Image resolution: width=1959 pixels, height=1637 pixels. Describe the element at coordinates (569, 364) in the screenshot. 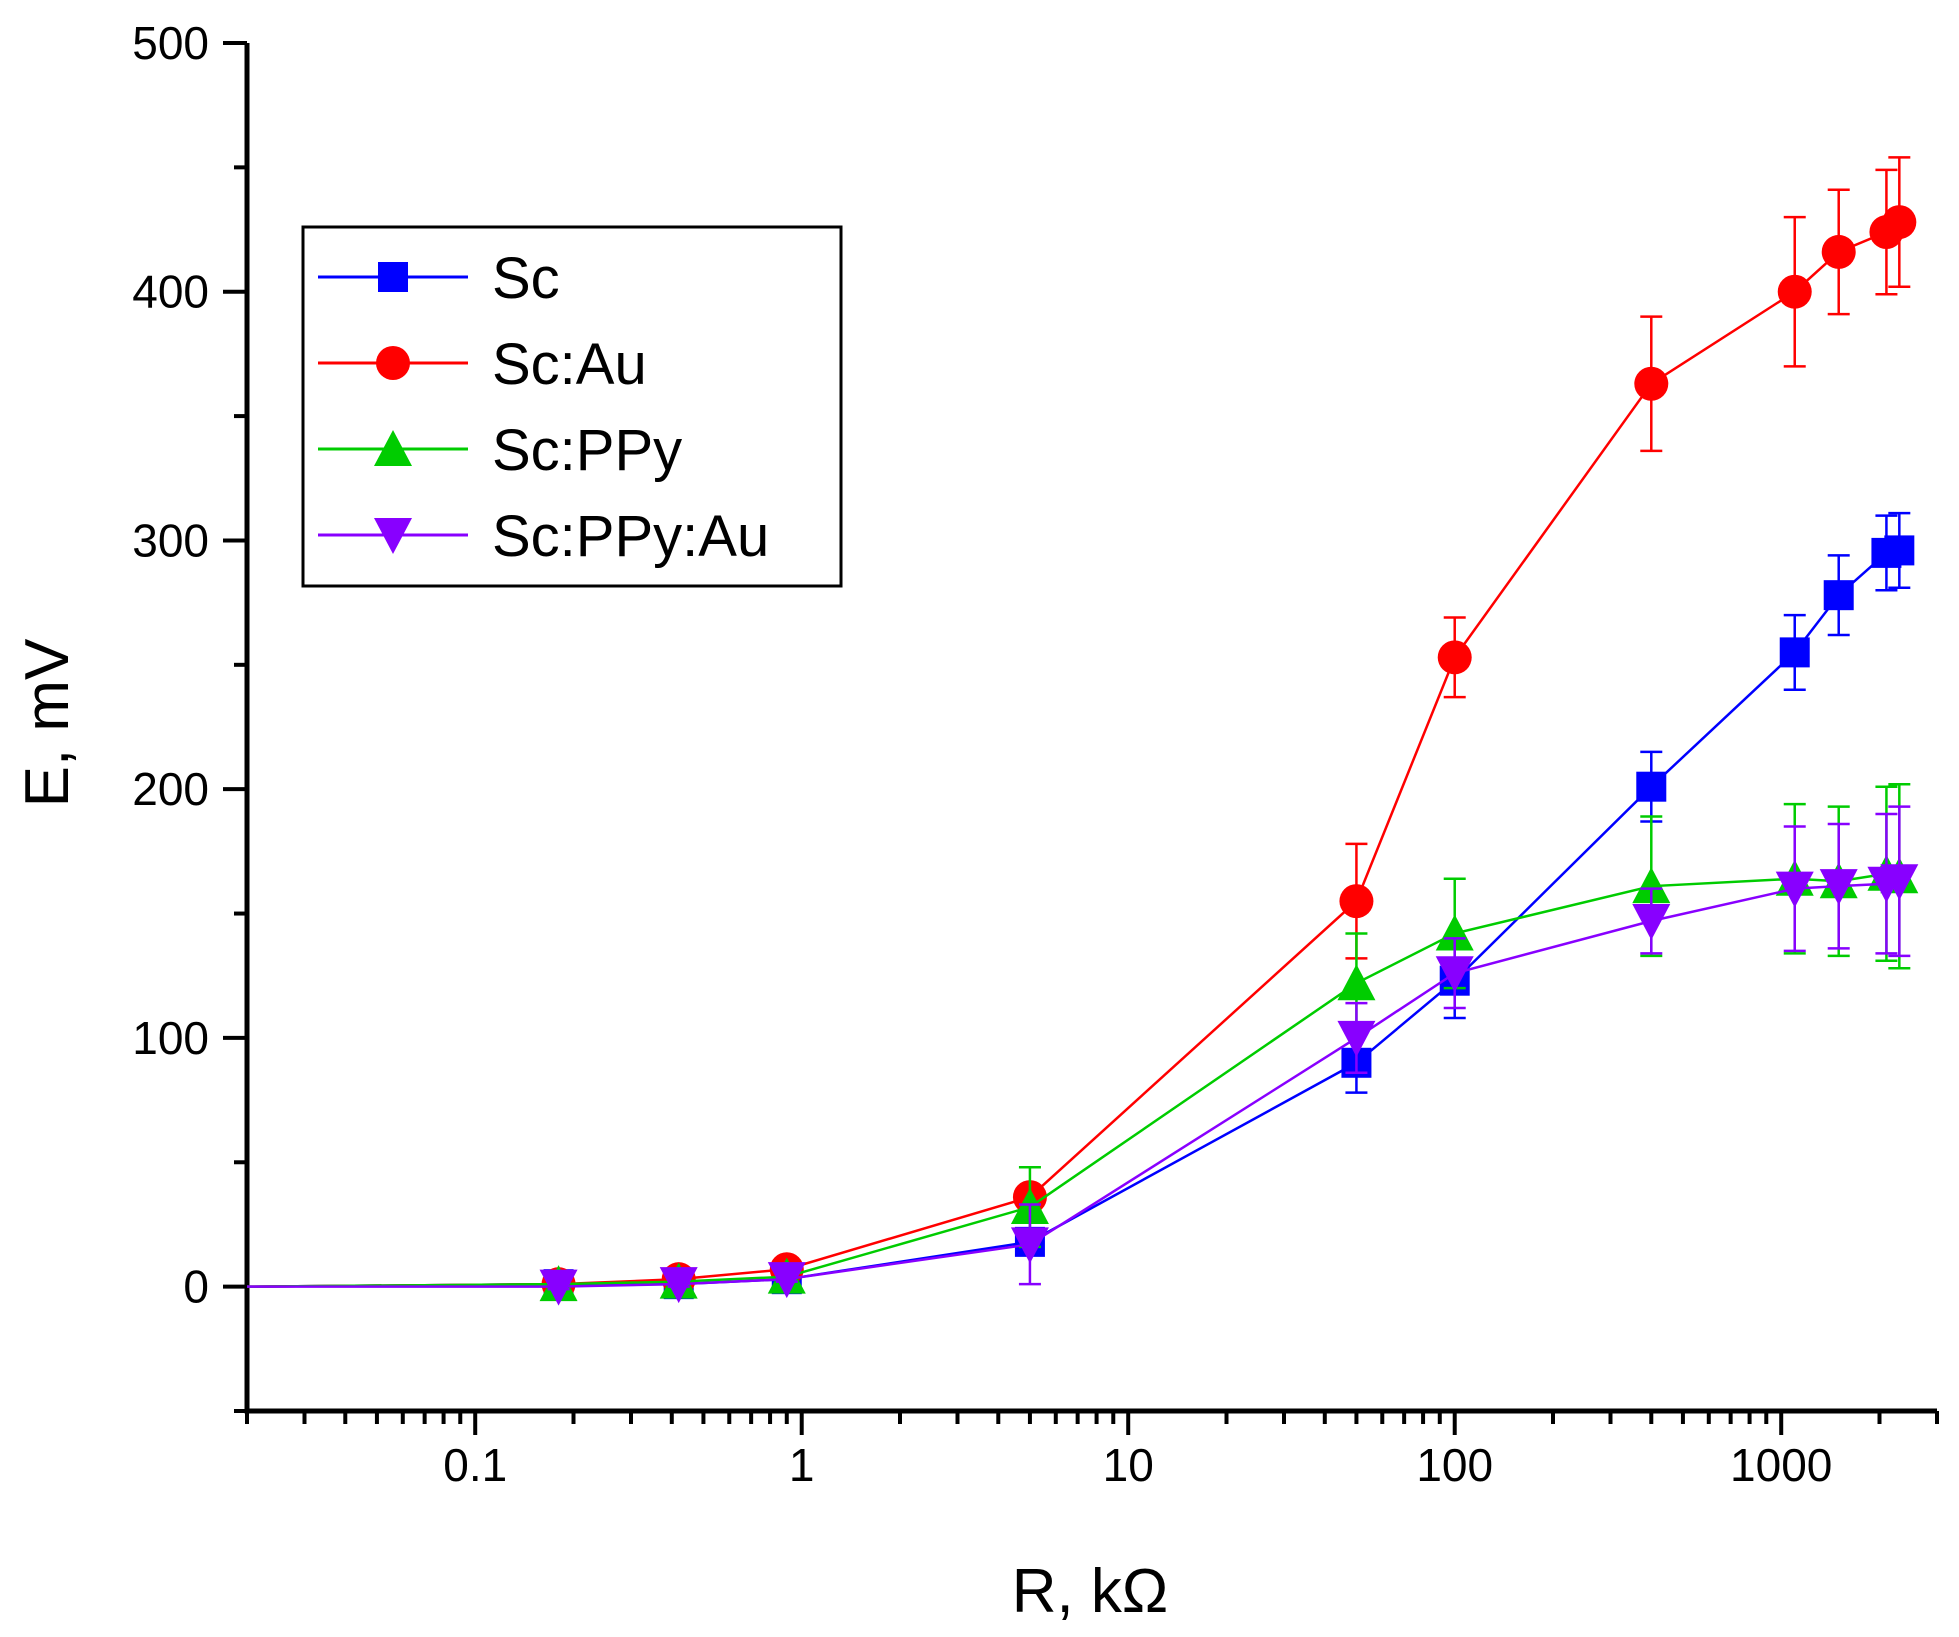

I see `legend-label: Sc:Au` at that location.